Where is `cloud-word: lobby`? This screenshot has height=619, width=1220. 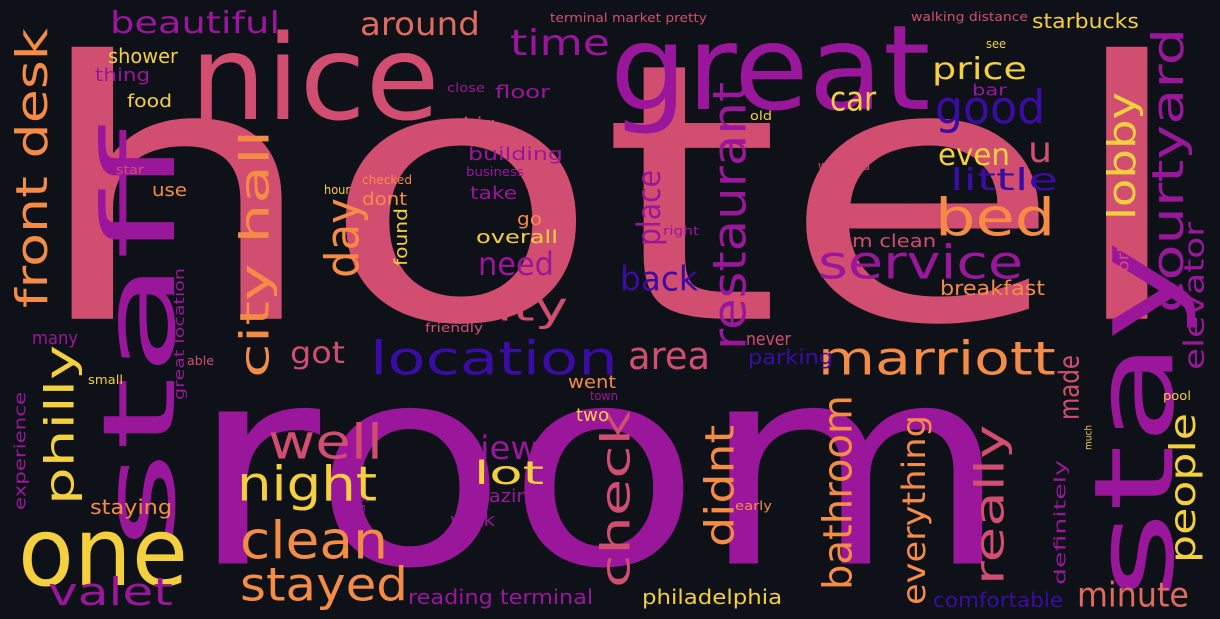 cloud-word: lobby is located at coordinates (1122, 155).